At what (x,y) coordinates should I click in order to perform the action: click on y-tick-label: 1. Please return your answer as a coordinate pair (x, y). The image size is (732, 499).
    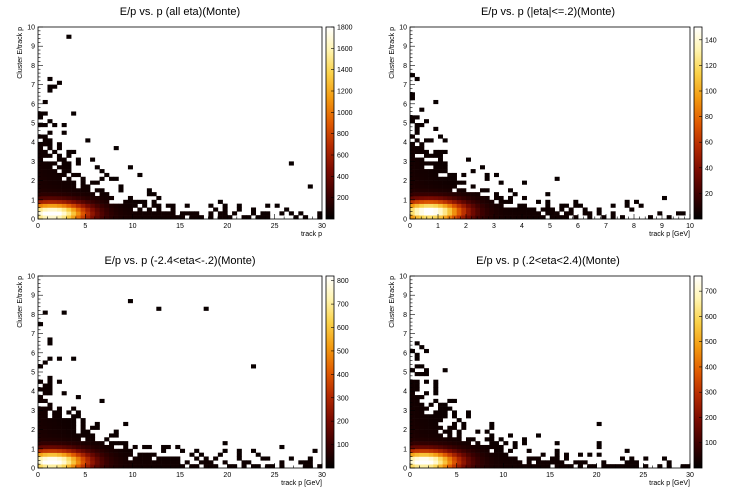
    Looking at the image, I should click on (405, 200).